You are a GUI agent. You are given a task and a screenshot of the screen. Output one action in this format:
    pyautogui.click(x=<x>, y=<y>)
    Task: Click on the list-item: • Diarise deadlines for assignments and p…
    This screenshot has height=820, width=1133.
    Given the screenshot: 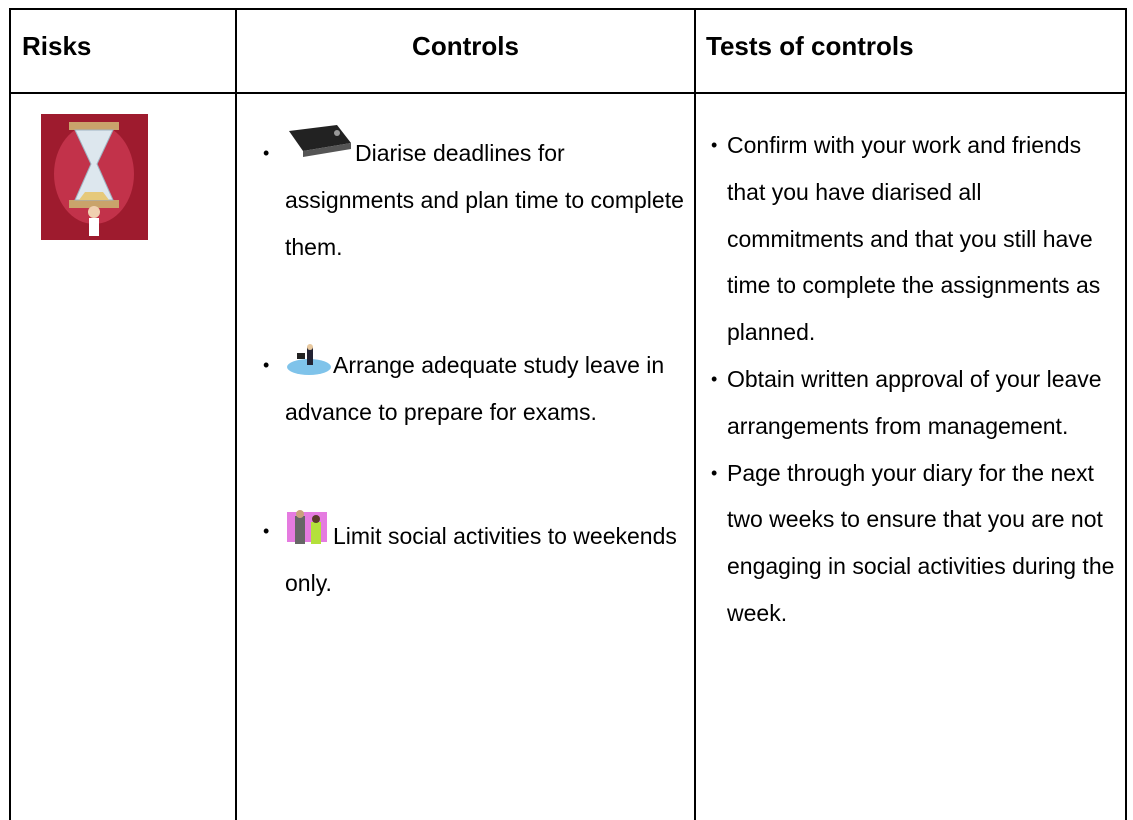 What is the action you would take?
    pyautogui.click(x=474, y=197)
    